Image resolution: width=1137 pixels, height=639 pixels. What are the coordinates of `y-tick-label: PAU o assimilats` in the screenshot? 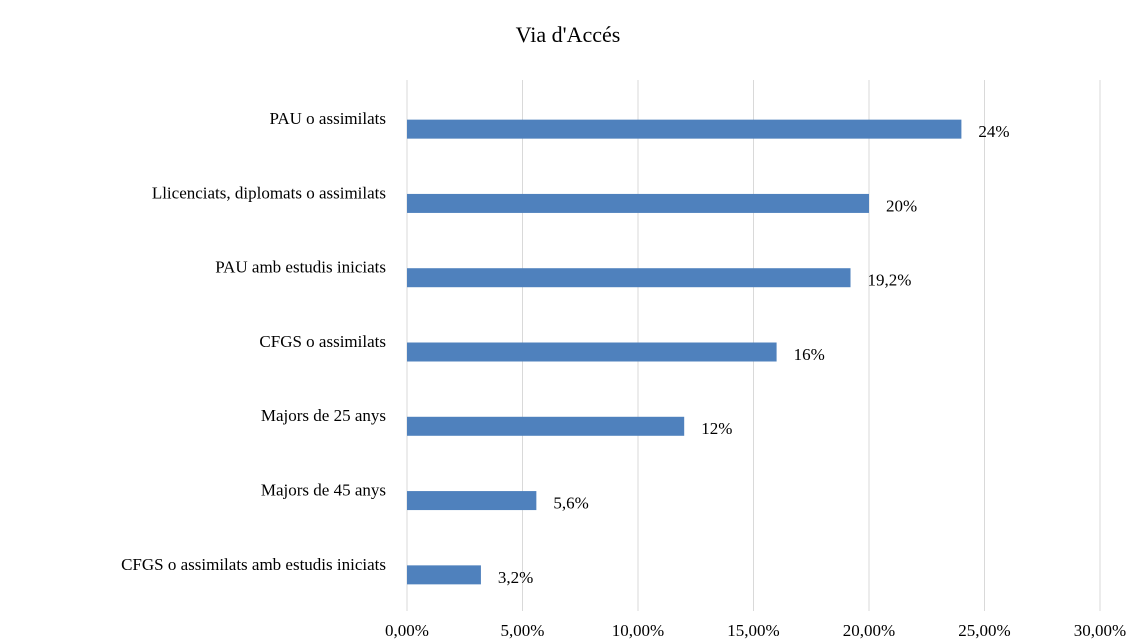 It's located at (327, 118).